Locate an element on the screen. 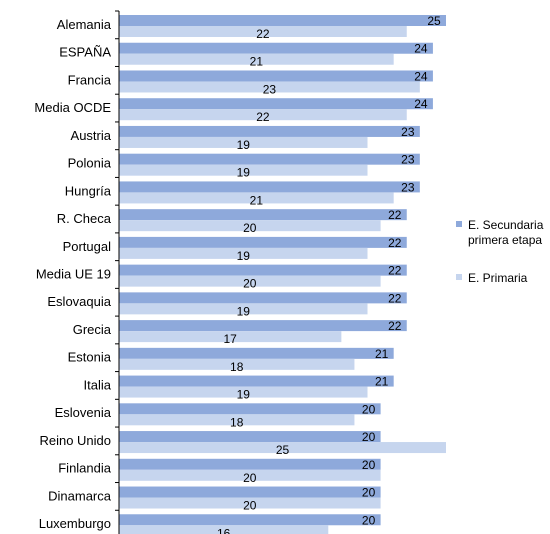  category-label: Media UE 19 is located at coordinates (73, 274).